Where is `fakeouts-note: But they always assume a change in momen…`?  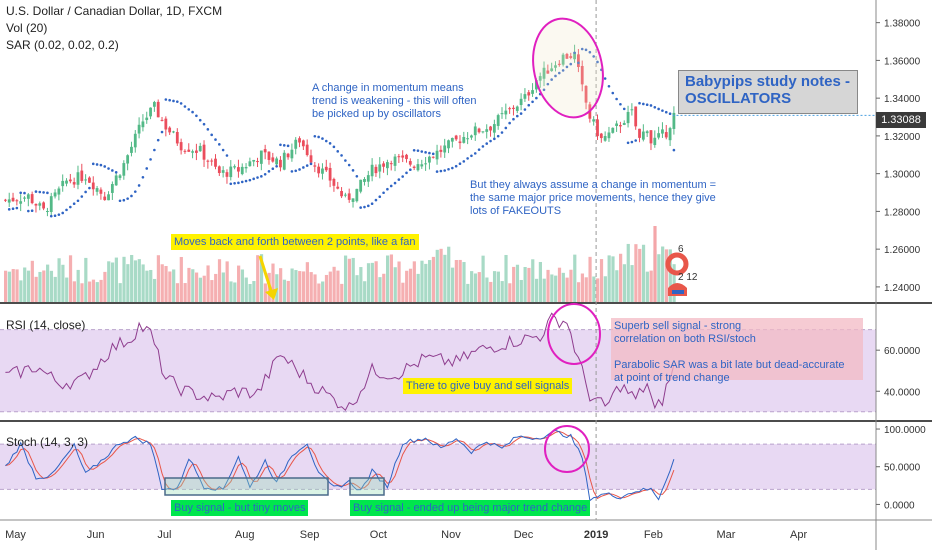 fakeouts-note: But they always assume a change in momen… is located at coordinates (593, 198).